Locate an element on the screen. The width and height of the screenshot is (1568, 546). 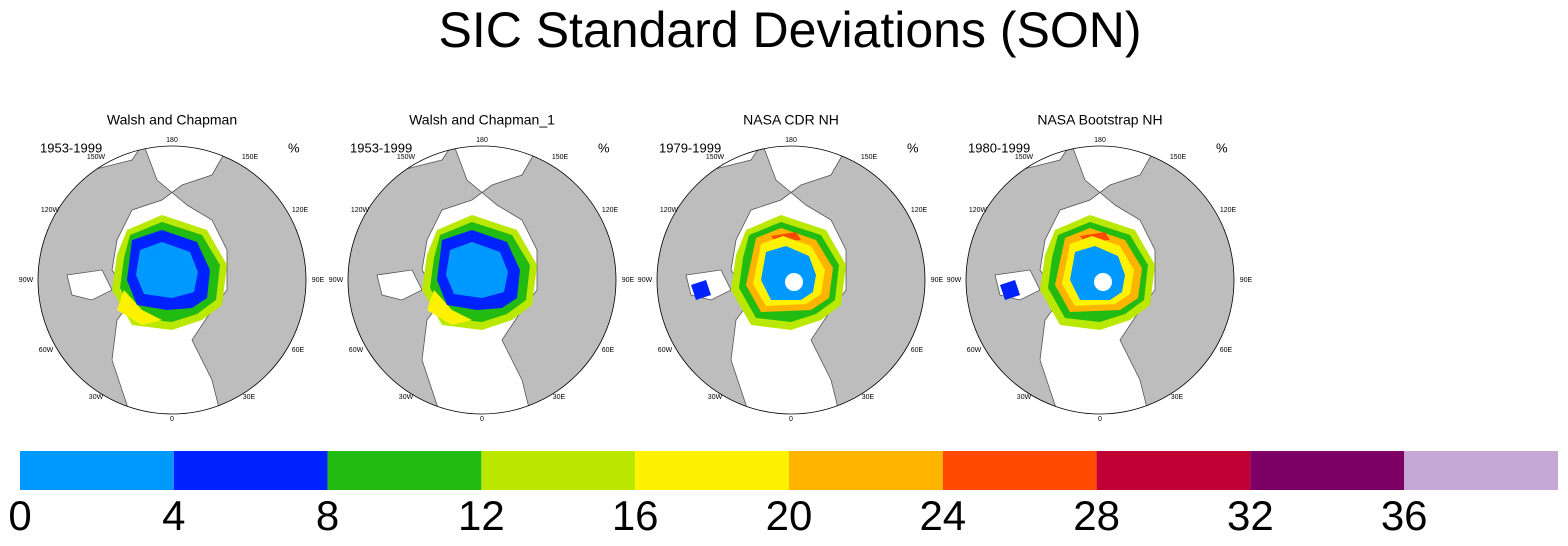
colorbar-label: 28 is located at coordinates (1096, 515).